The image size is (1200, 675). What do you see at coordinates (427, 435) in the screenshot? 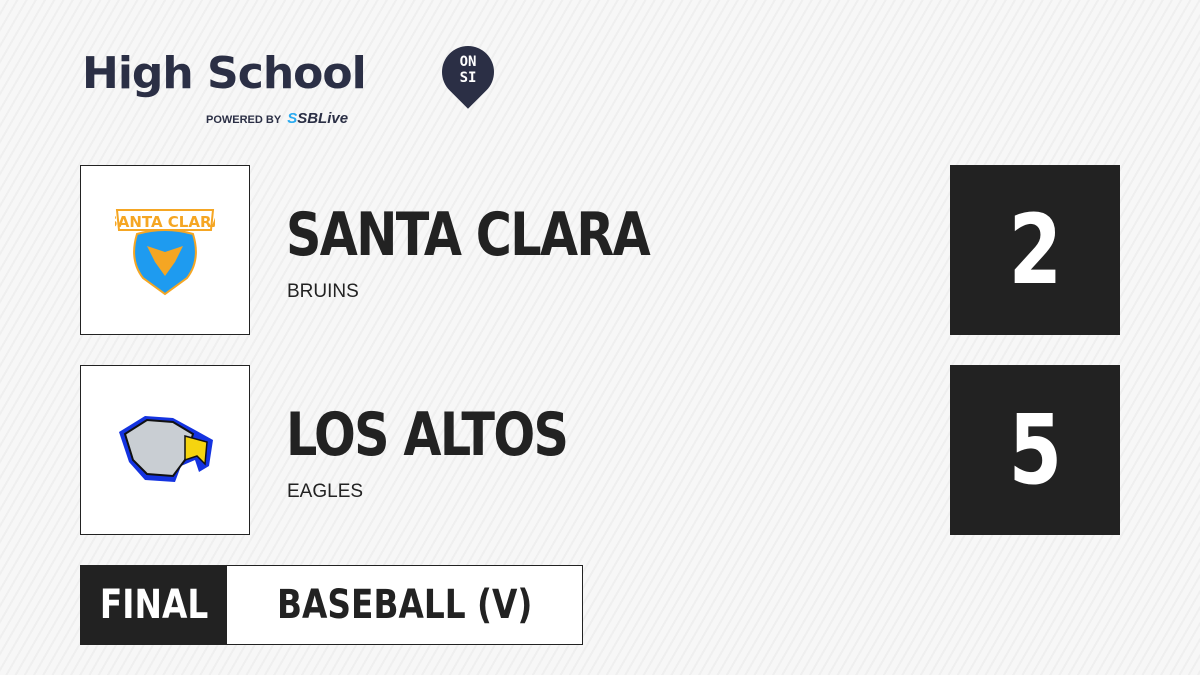
I see `team-name: LOS ALTOS` at bounding box center [427, 435].